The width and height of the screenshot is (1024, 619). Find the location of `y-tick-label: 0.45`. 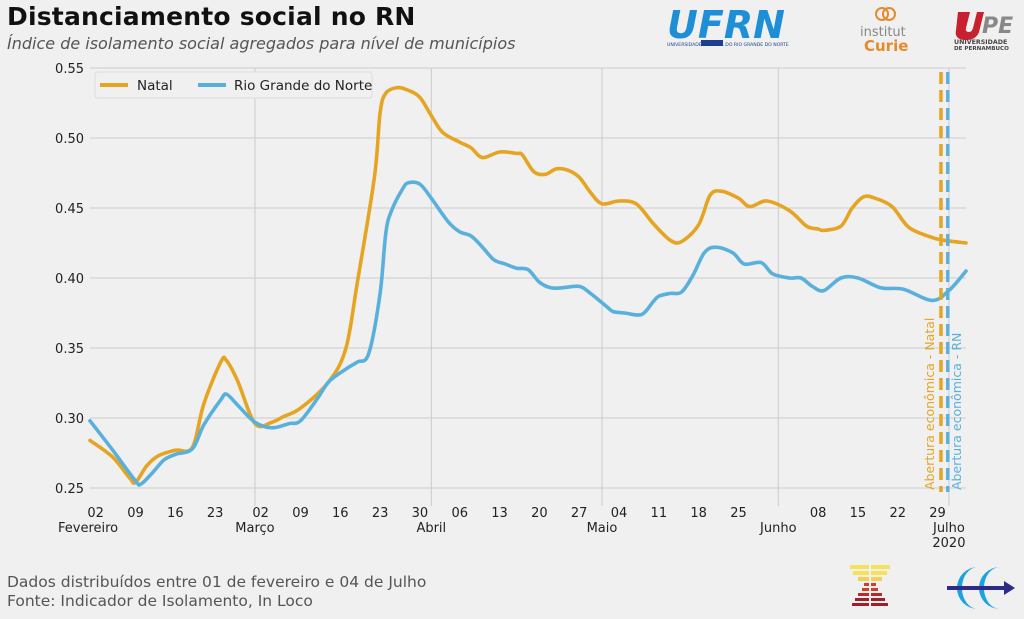

y-tick-label: 0.45 is located at coordinates (69, 209).